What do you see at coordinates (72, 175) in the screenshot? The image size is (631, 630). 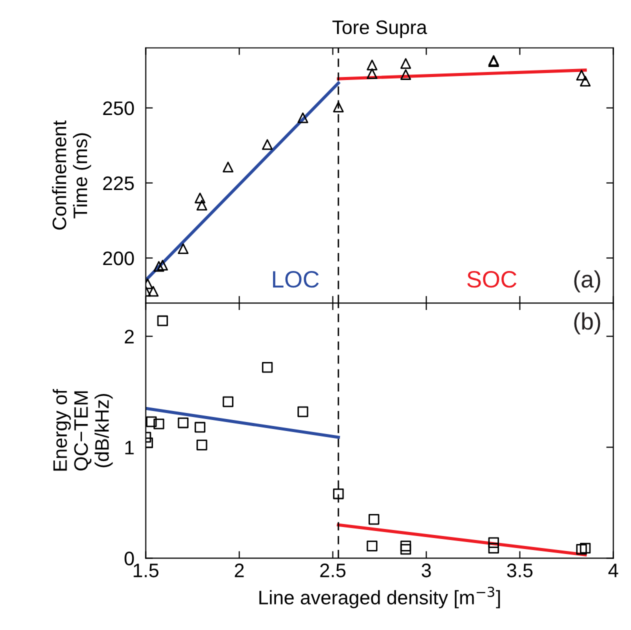 I see `y-axis-title: Confinement Time (ms)` at bounding box center [72, 175].